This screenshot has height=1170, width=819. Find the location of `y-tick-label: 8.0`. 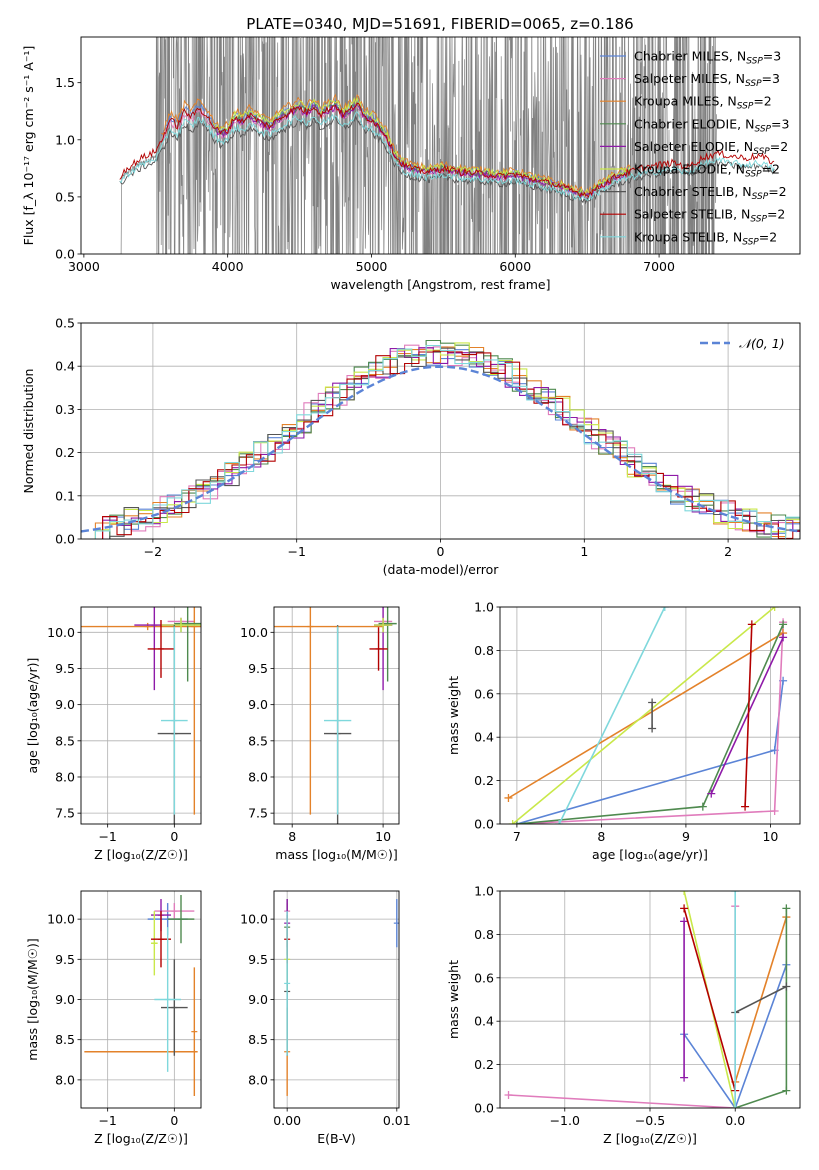

y-tick-label: 8.0 is located at coordinates (65, 776).